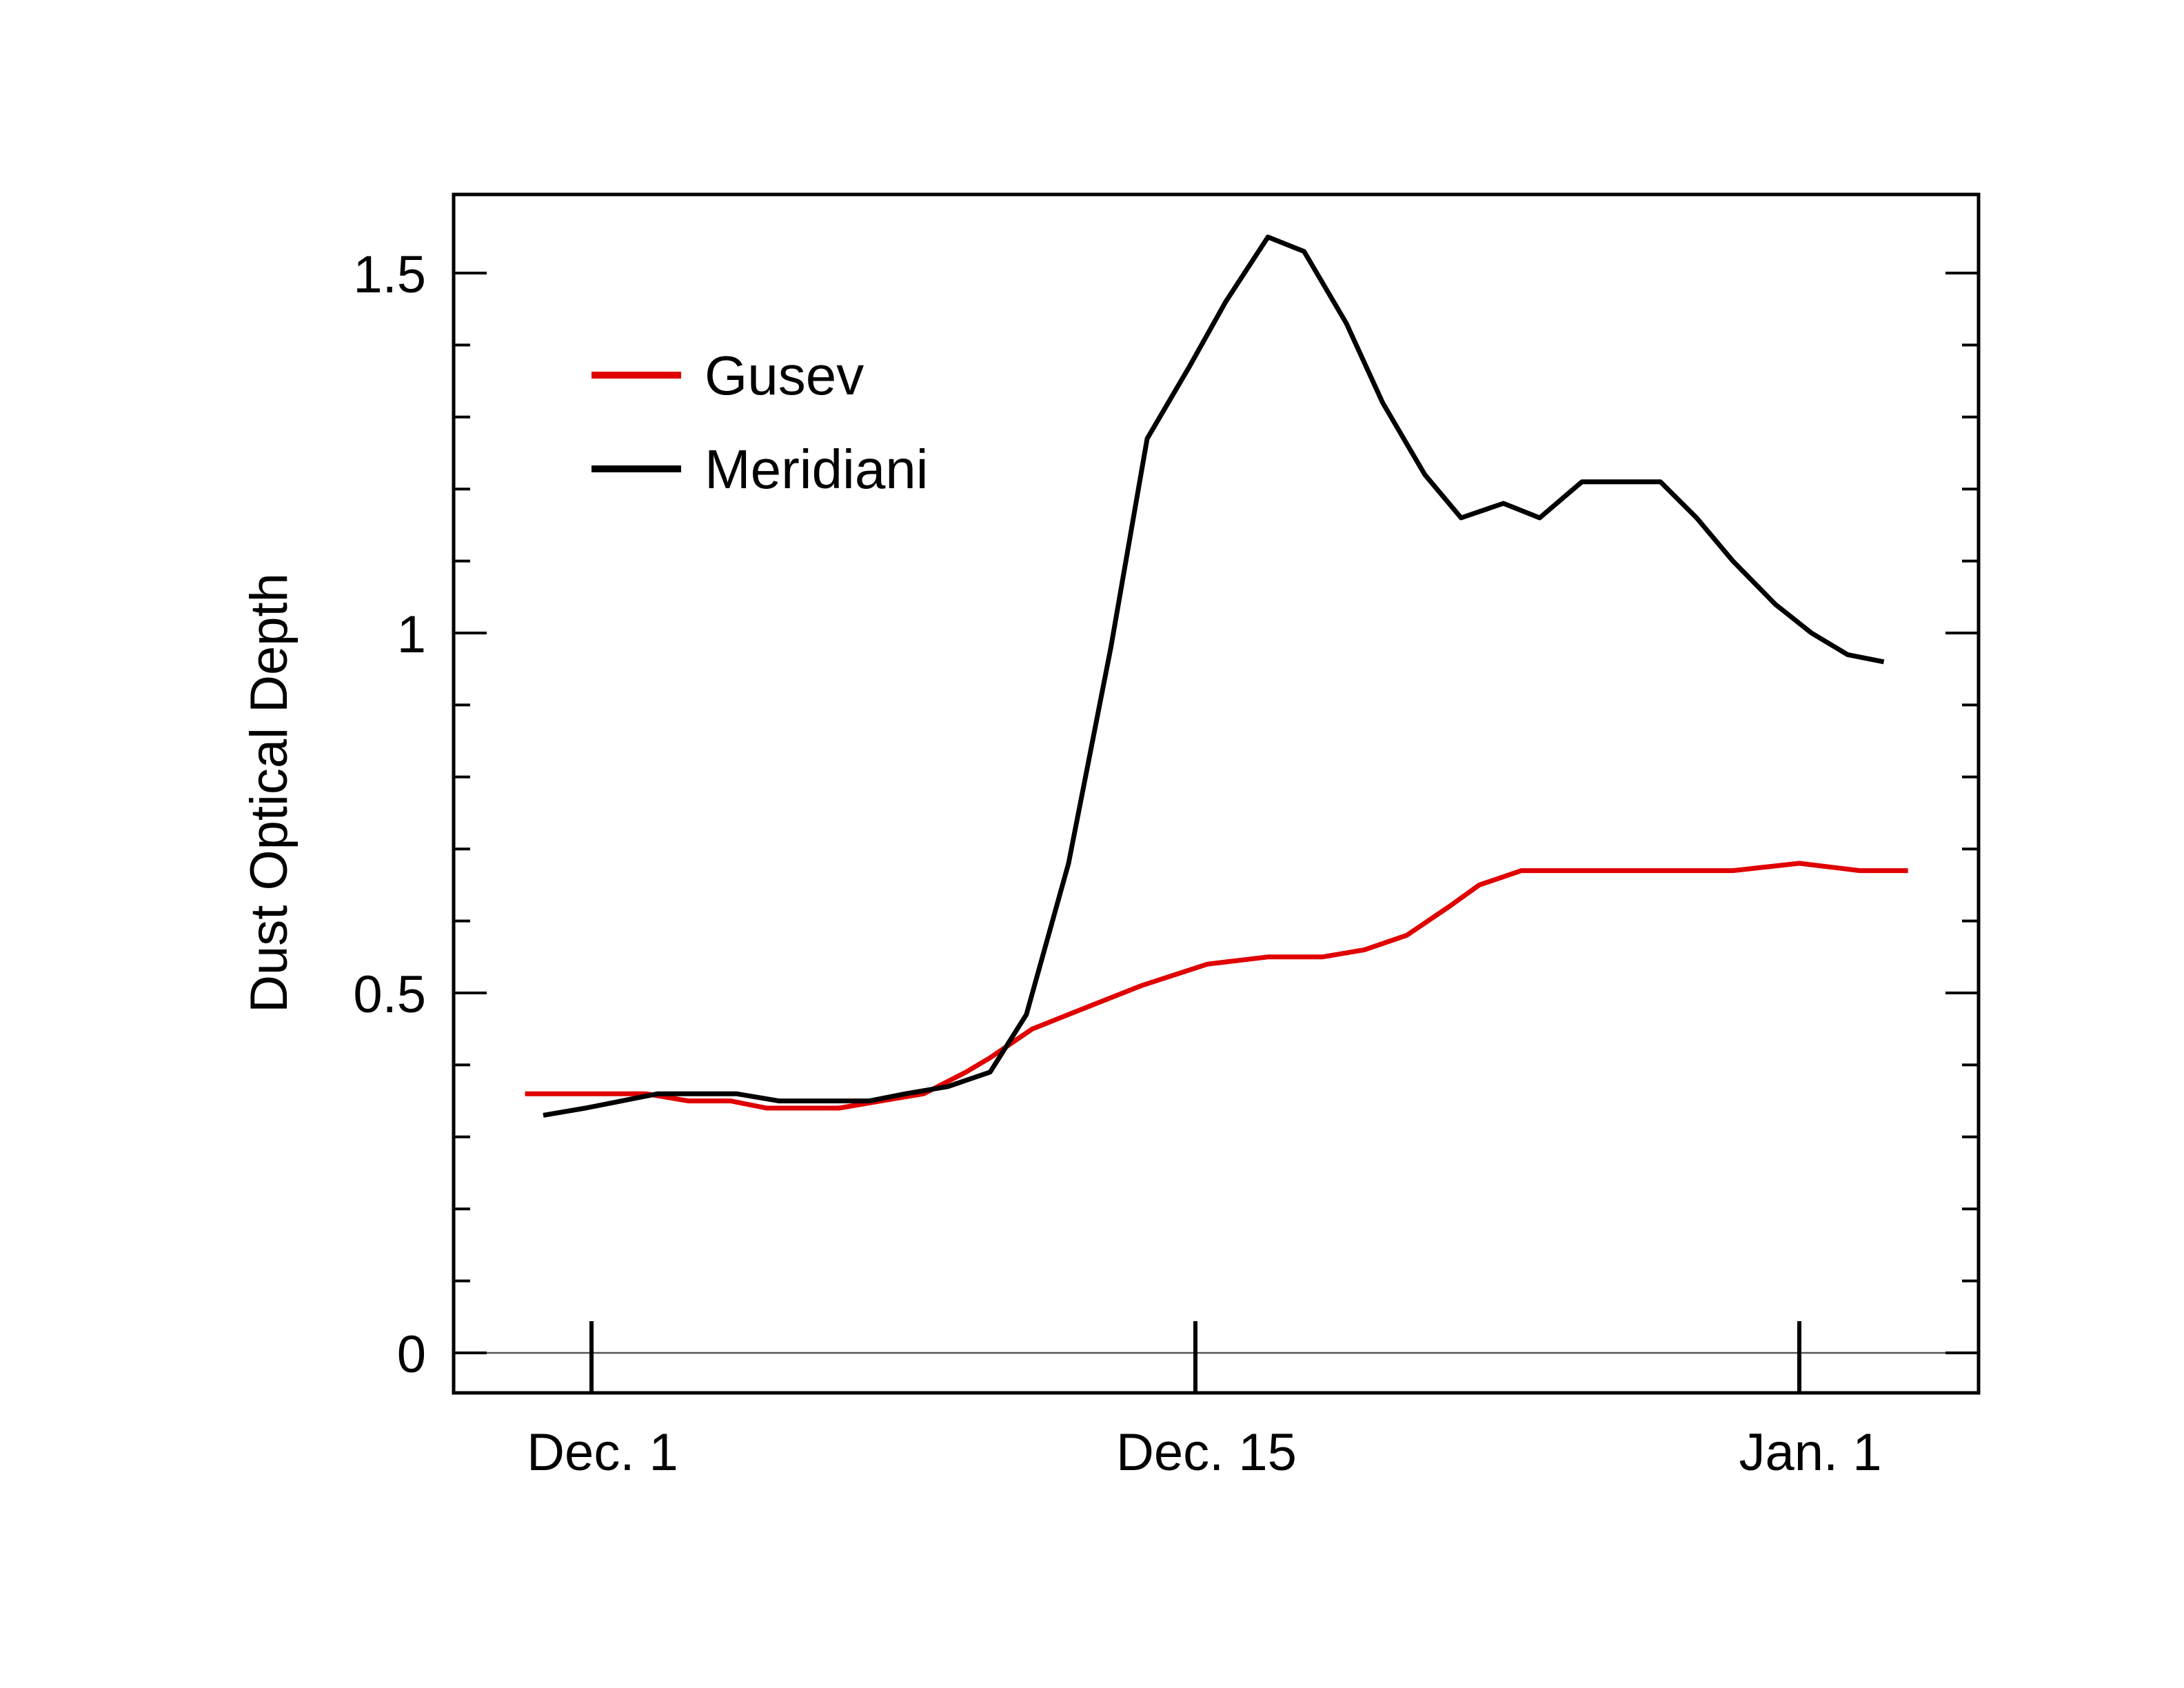 The width and height of the screenshot is (2184, 1688). I want to click on legend-label-meridiani: Meridiani, so click(817, 469).